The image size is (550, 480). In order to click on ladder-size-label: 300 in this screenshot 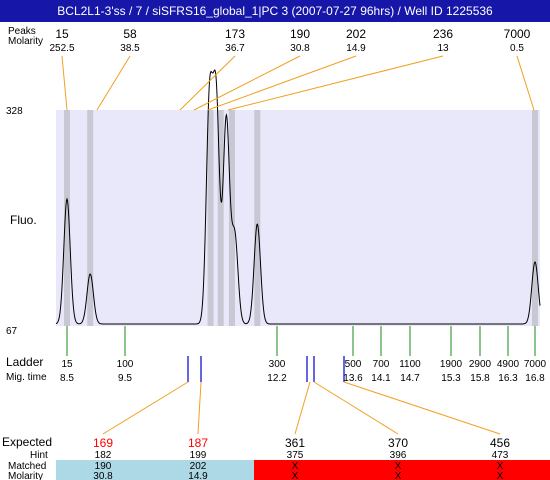, I will do `click(277, 364)`.